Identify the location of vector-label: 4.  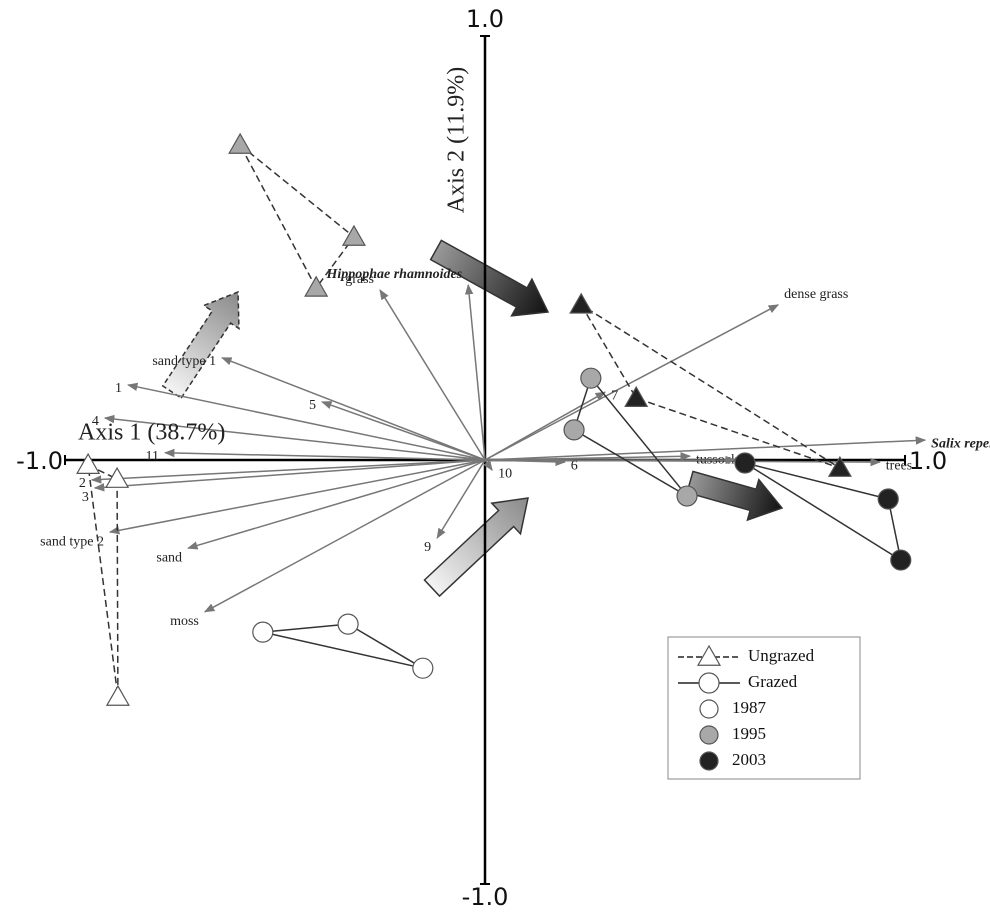
(95, 421).